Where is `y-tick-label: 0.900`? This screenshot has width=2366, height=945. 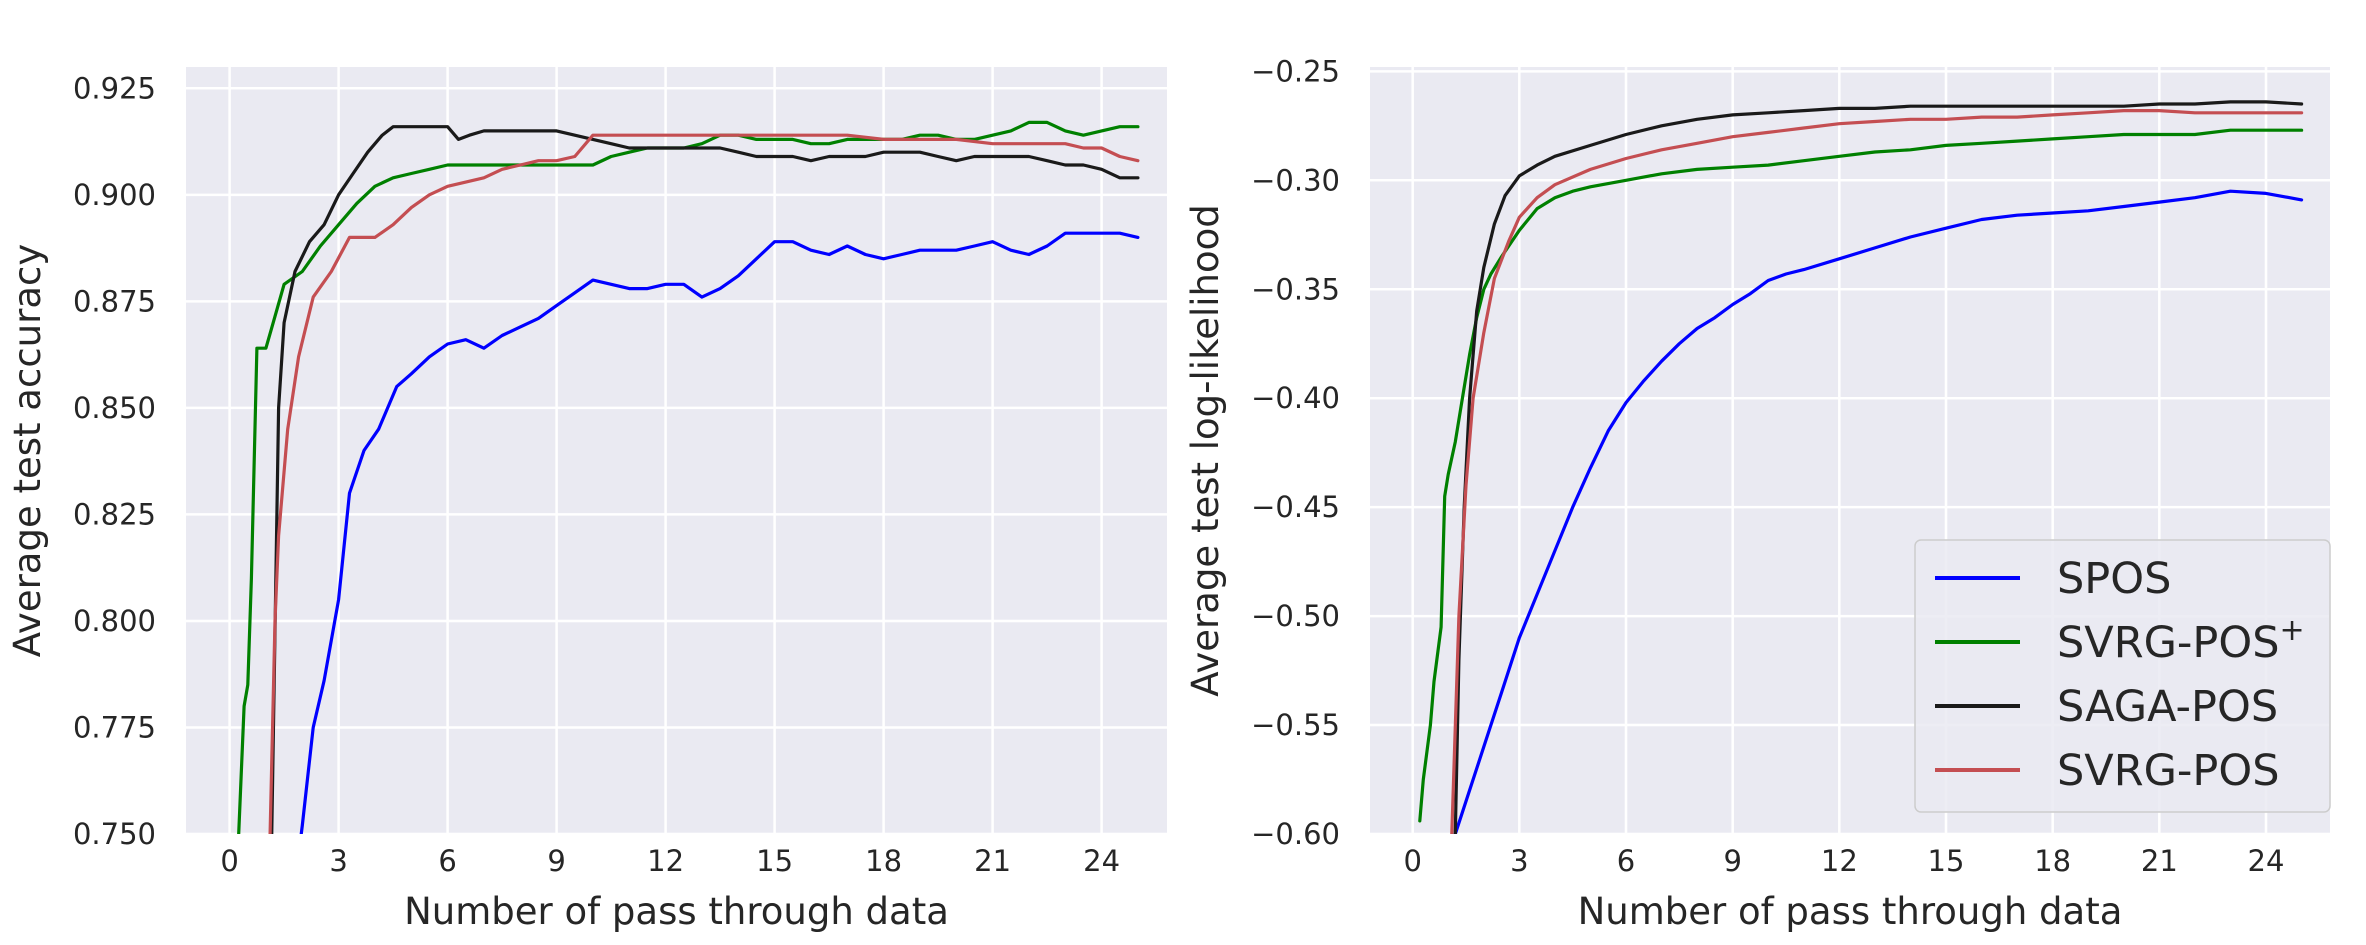
y-tick-label: 0.900 is located at coordinates (114, 195).